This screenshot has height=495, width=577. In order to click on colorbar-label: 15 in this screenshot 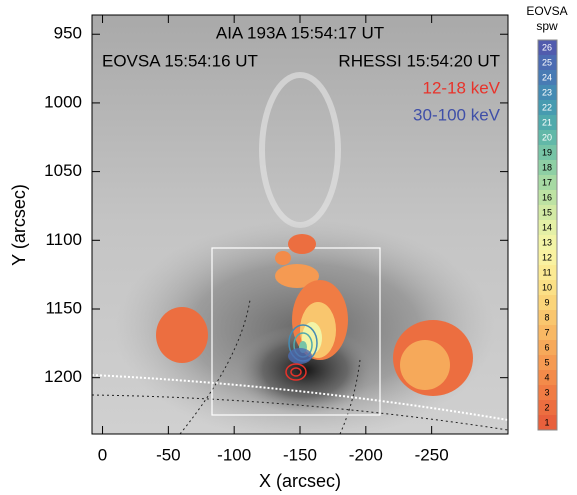, I will do `click(547, 212)`.